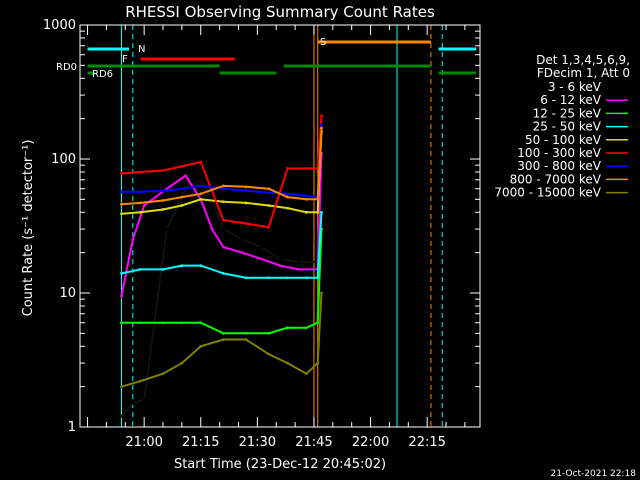 Image resolution: width=640 pixels, height=480 pixels. What do you see at coordinates (563, 140) in the screenshot?
I see `legend-label: 50 - 100 keV` at bounding box center [563, 140].